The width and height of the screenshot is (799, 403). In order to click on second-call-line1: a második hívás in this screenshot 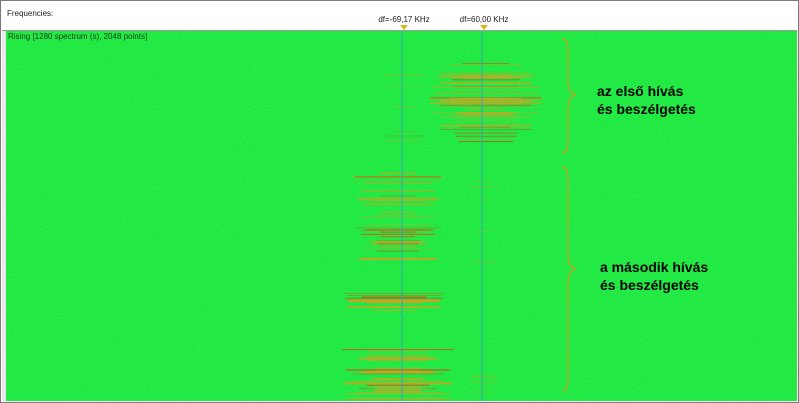, I will do `click(654, 267)`.